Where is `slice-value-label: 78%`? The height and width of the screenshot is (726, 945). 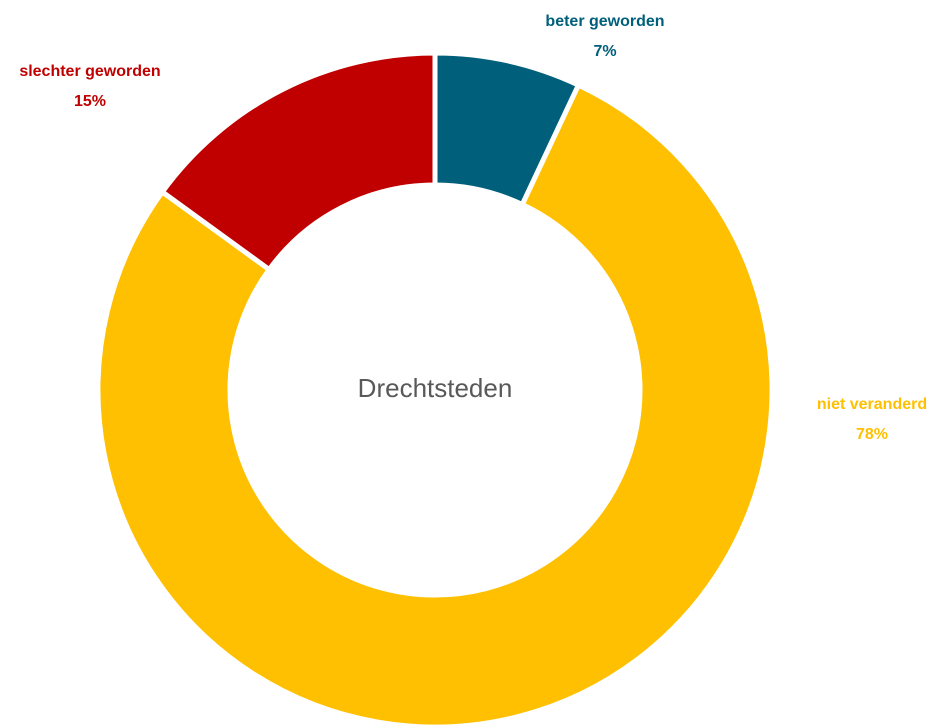 slice-value-label: 78% is located at coordinates (872, 434).